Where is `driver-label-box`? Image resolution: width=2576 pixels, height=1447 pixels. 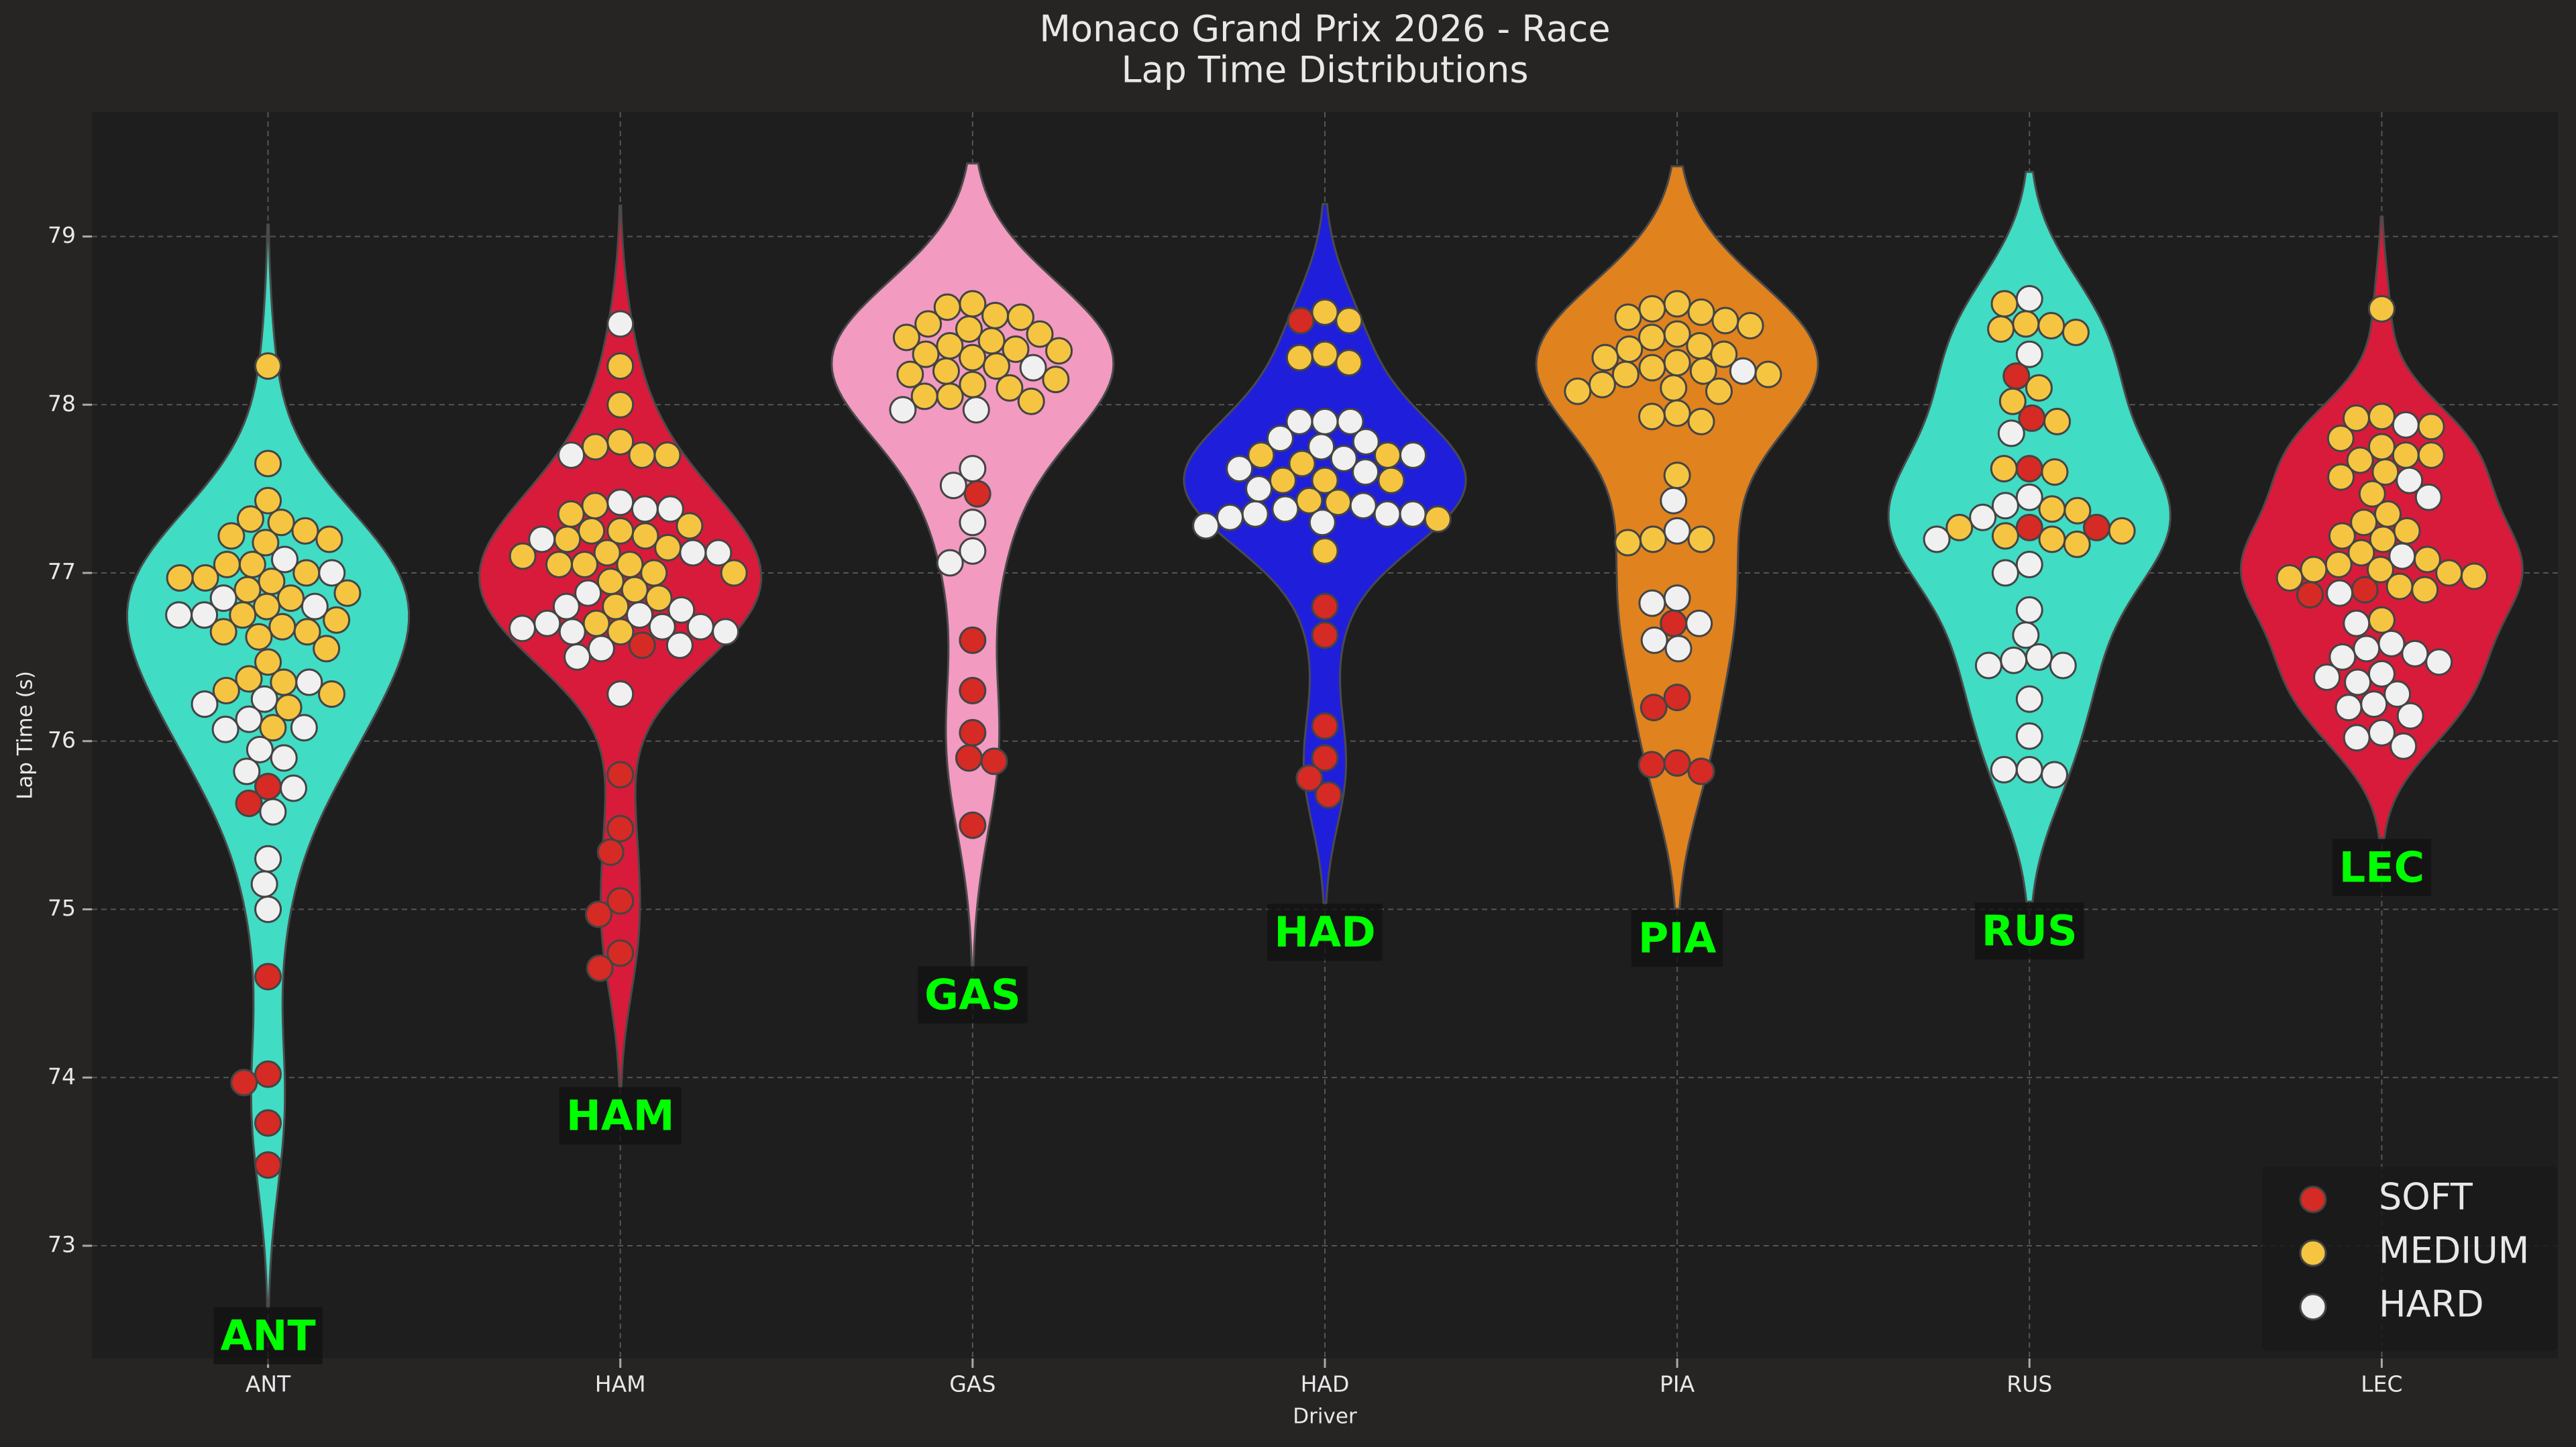 driver-label-box is located at coordinates (2029, 931).